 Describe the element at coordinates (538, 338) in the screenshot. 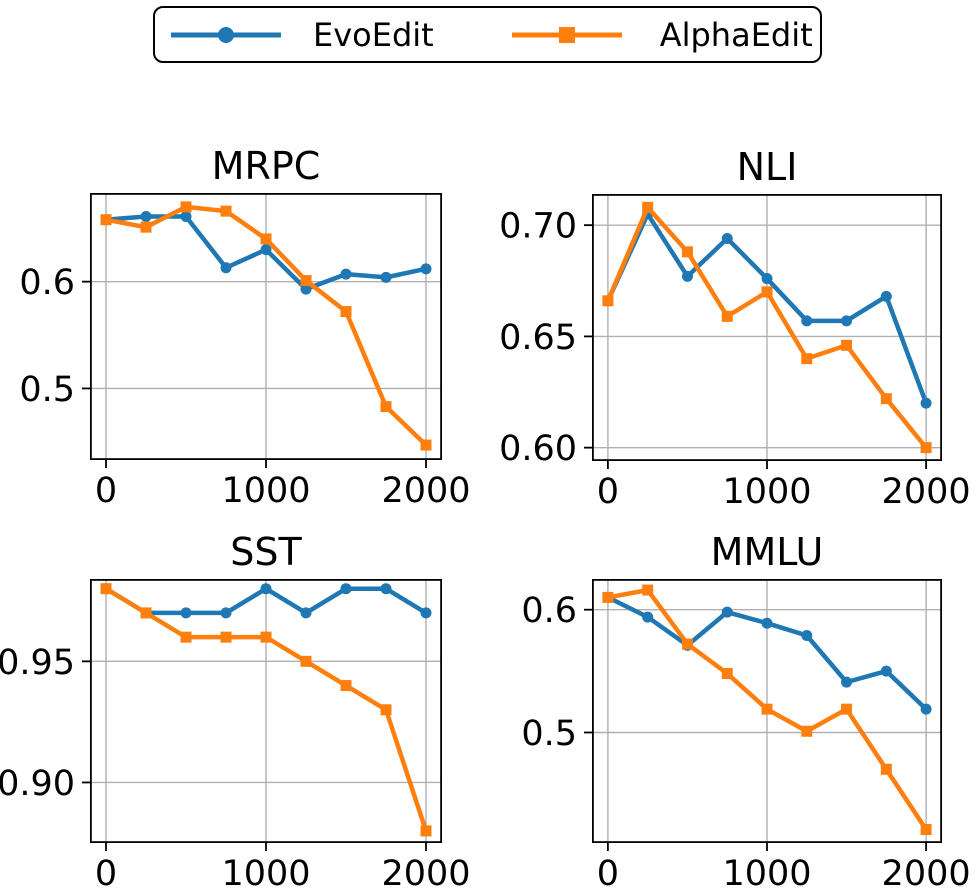

I see `y-tick-label: 0.65` at that location.